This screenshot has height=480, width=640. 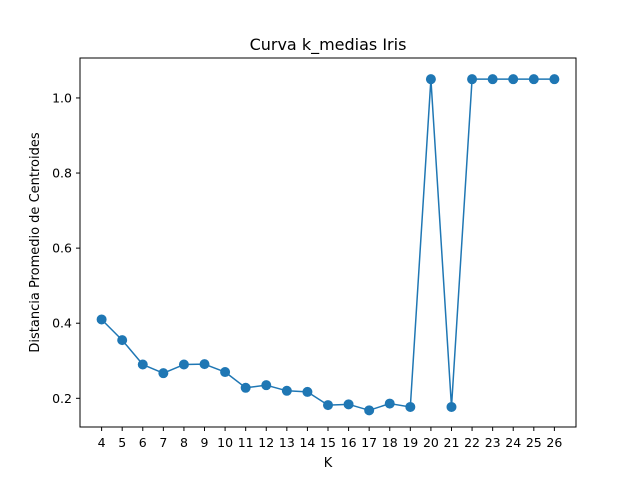 I want to click on x-tick-label: 5, so click(x=122, y=442).